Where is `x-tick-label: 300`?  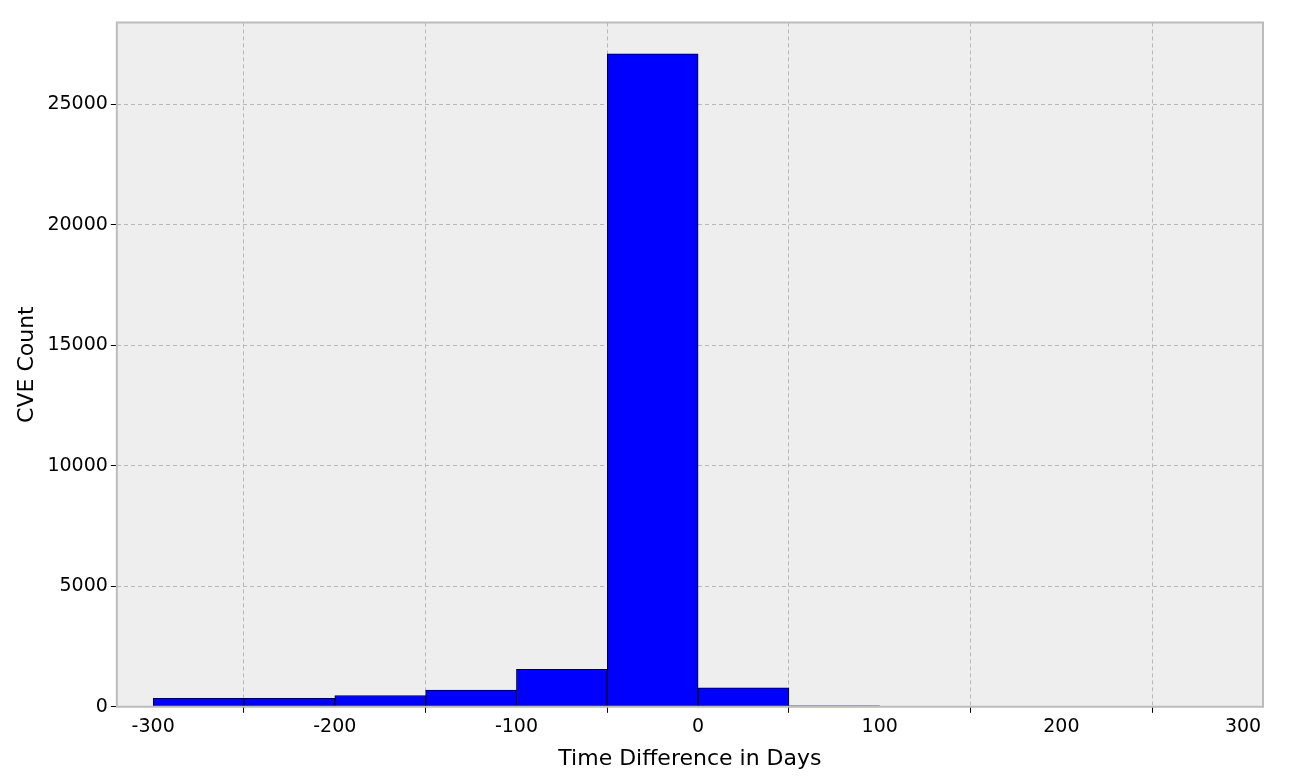
x-tick-label: 300 is located at coordinates (1243, 725).